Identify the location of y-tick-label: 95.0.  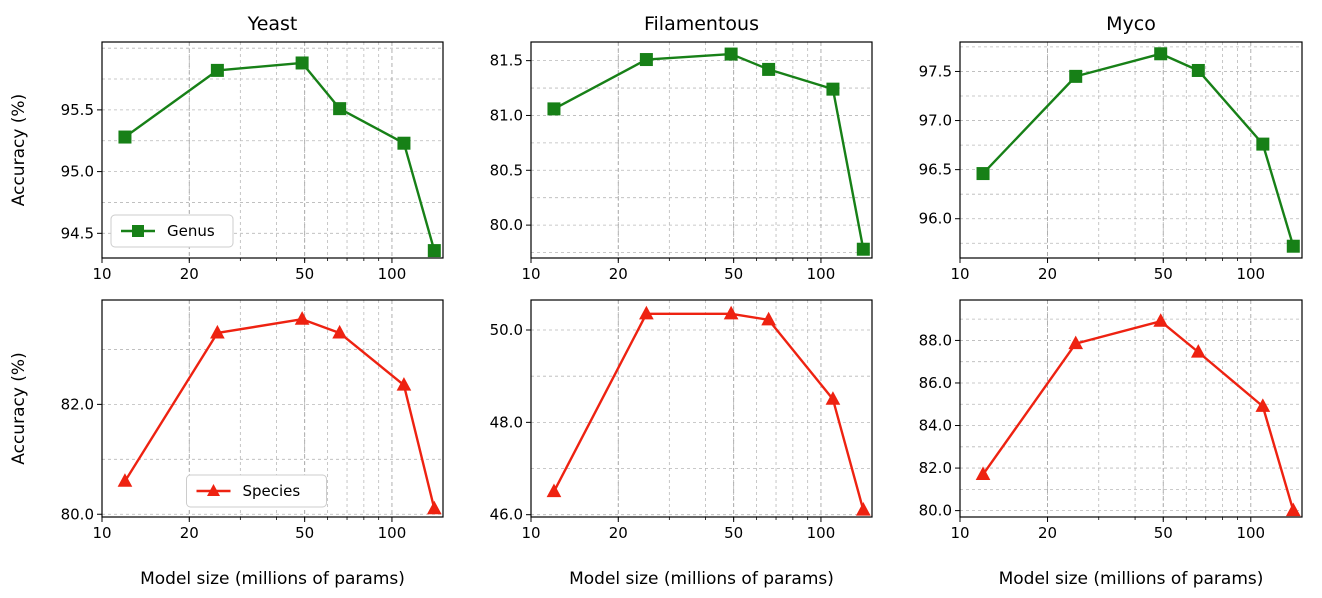
(77, 172).